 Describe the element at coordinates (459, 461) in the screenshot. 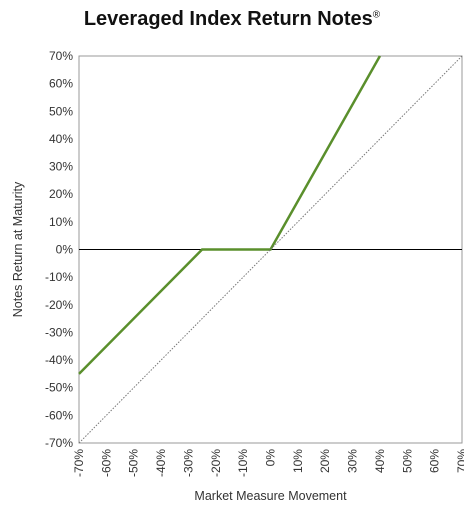

I see `x-tick-label: 70%` at that location.